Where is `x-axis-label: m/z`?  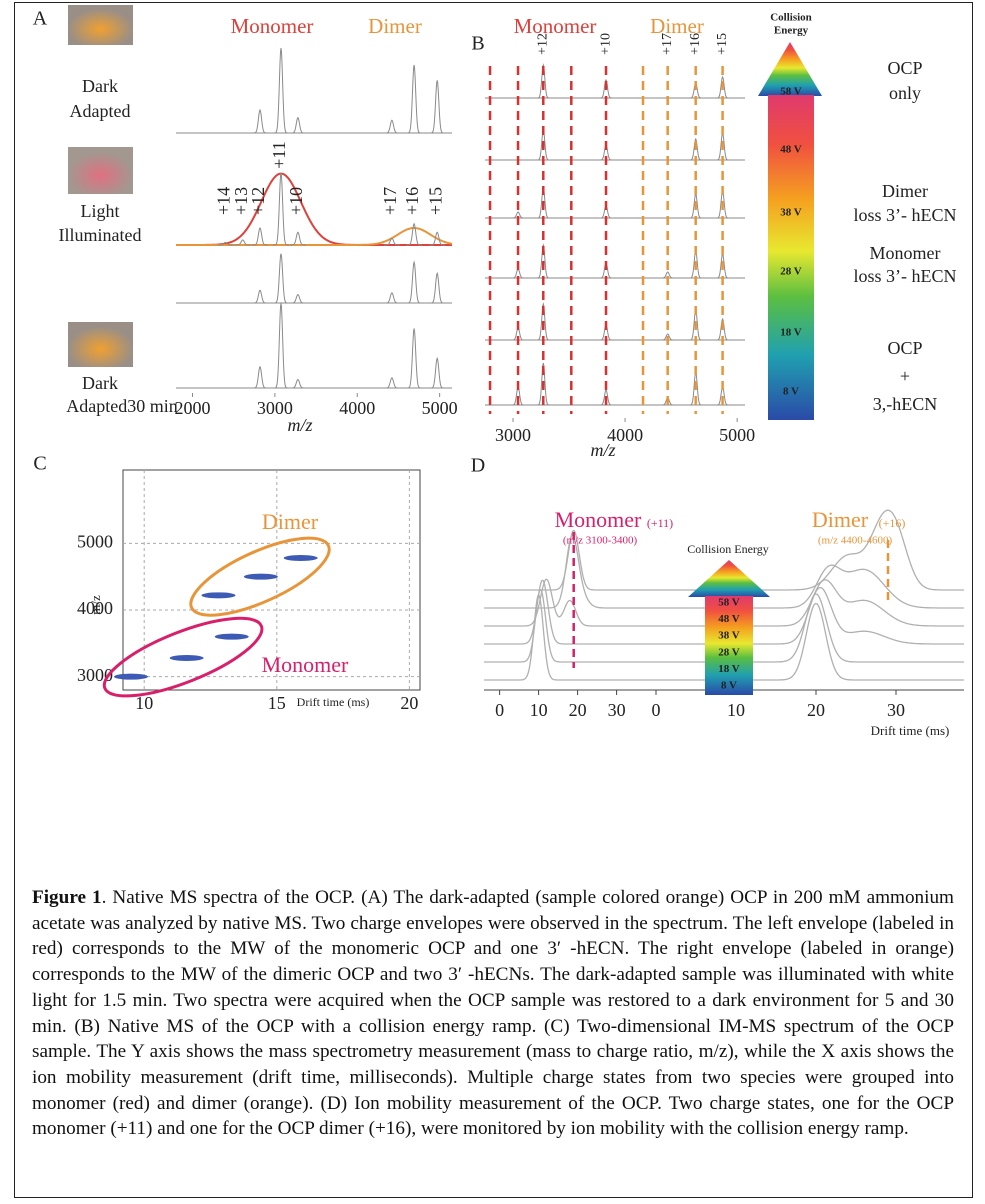
x-axis-label: m/z is located at coordinates (299, 425).